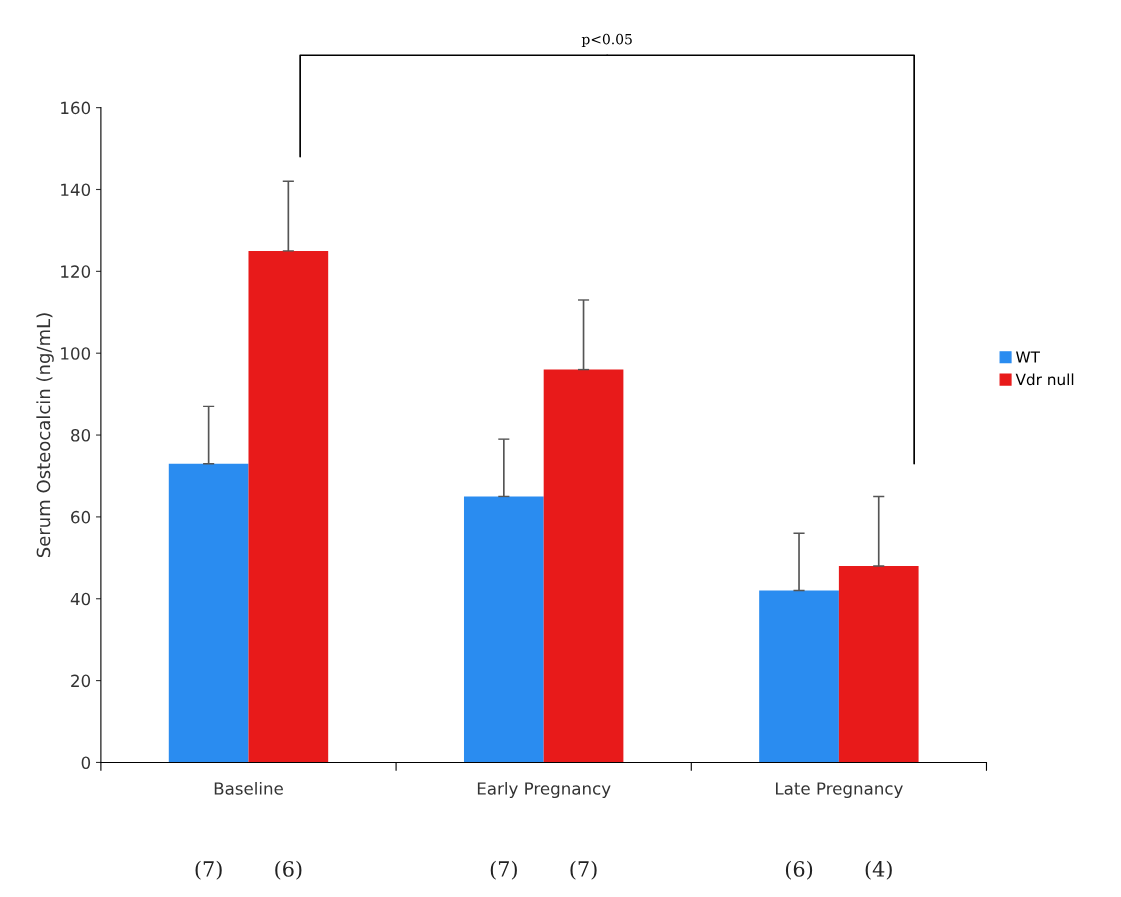 This screenshot has width=1121, height=897. What do you see at coordinates (1028, 357) in the screenshot?
I see `legend-label: WT` at bounding box center [1028, 357].